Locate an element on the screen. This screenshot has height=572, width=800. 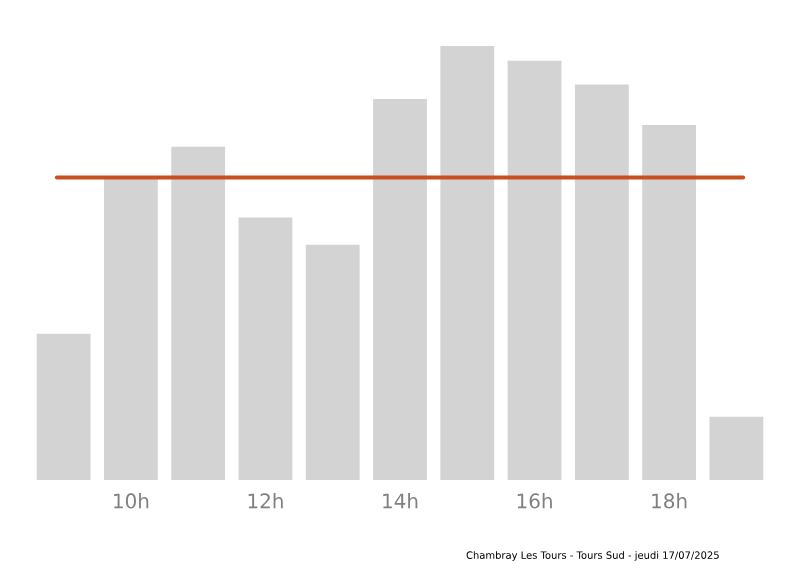
x-tick-label: 10h is located at coordinates (131, 501).